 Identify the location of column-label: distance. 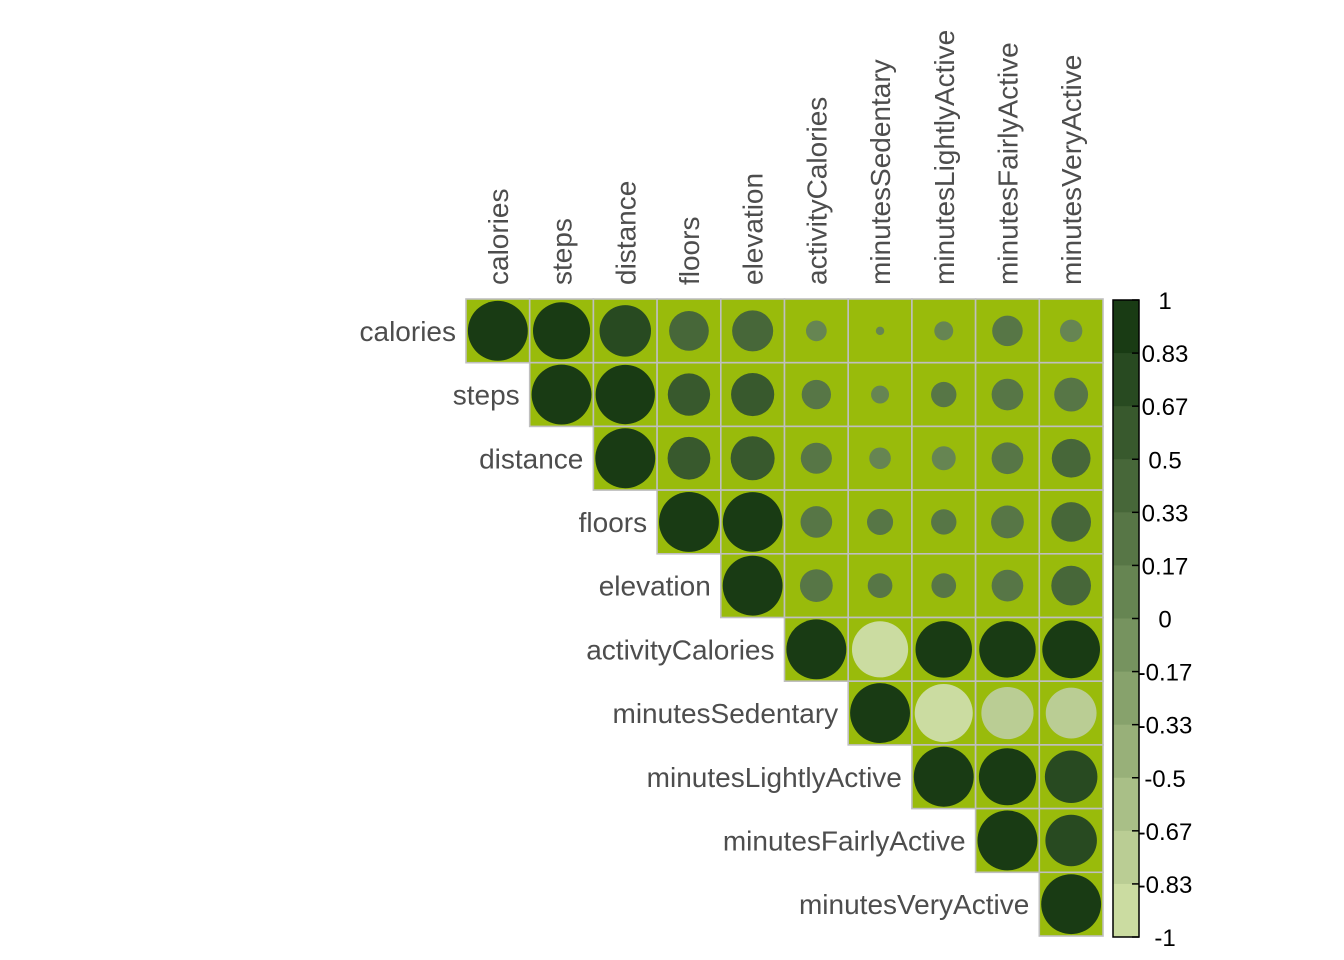
(625, 233).